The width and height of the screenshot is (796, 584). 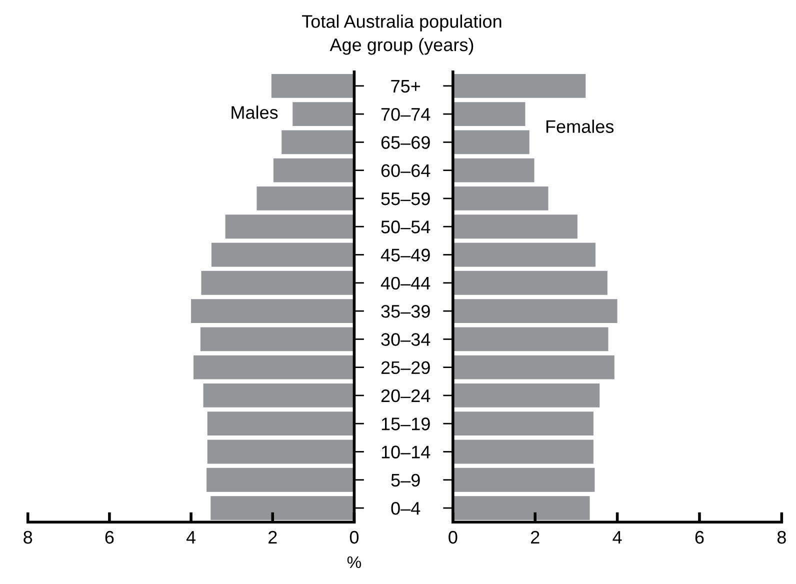 I want to click on y-tick-label: 50–54, so click(x=405, y=227).